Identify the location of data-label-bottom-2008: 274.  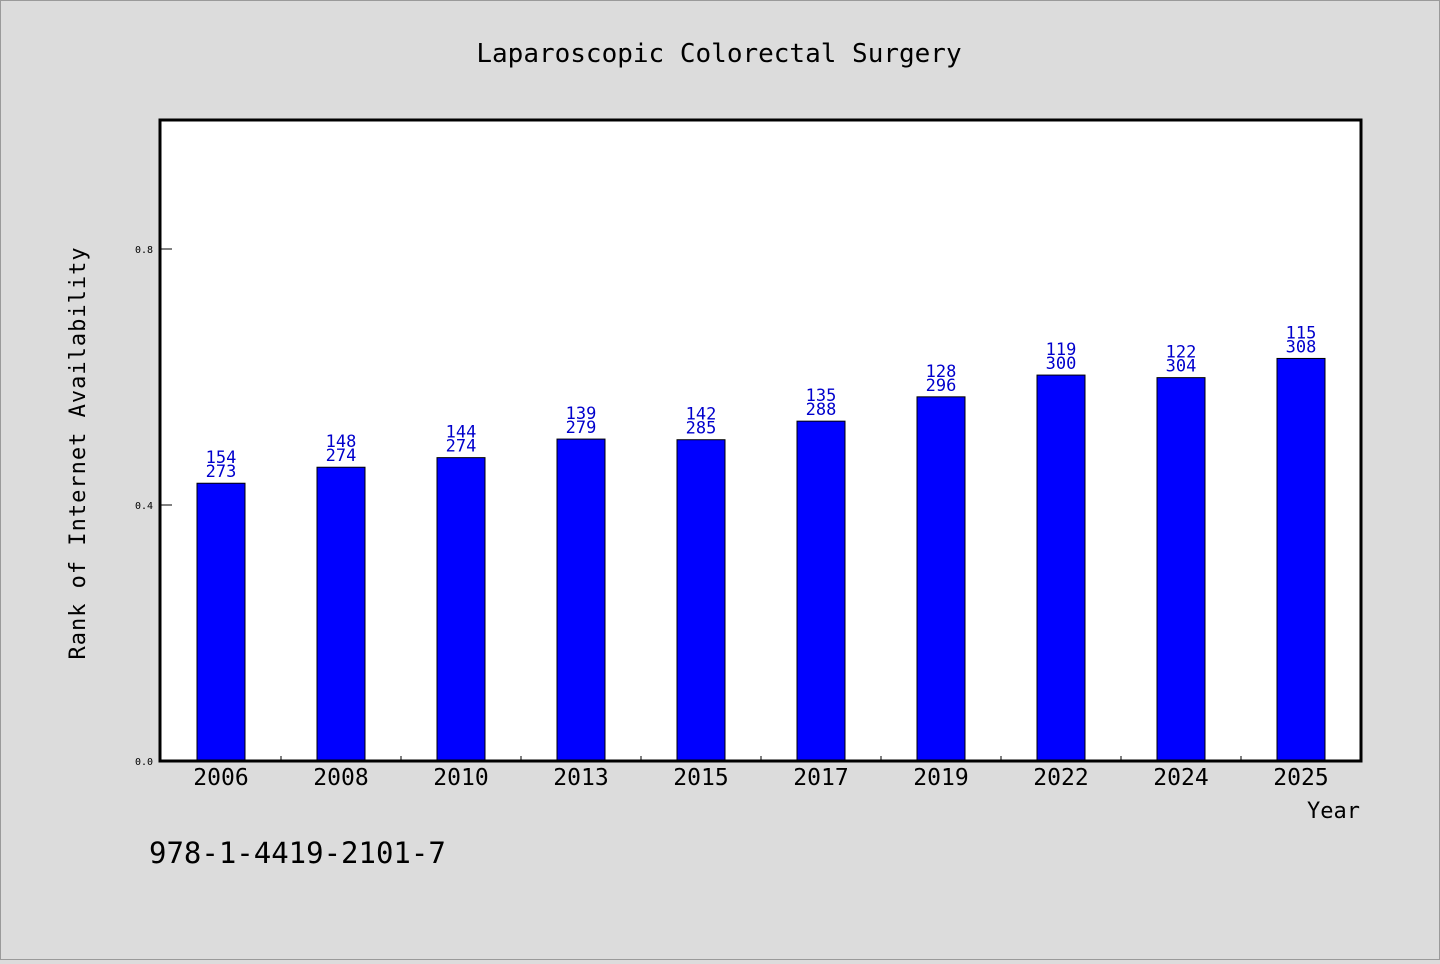
(341, 456).